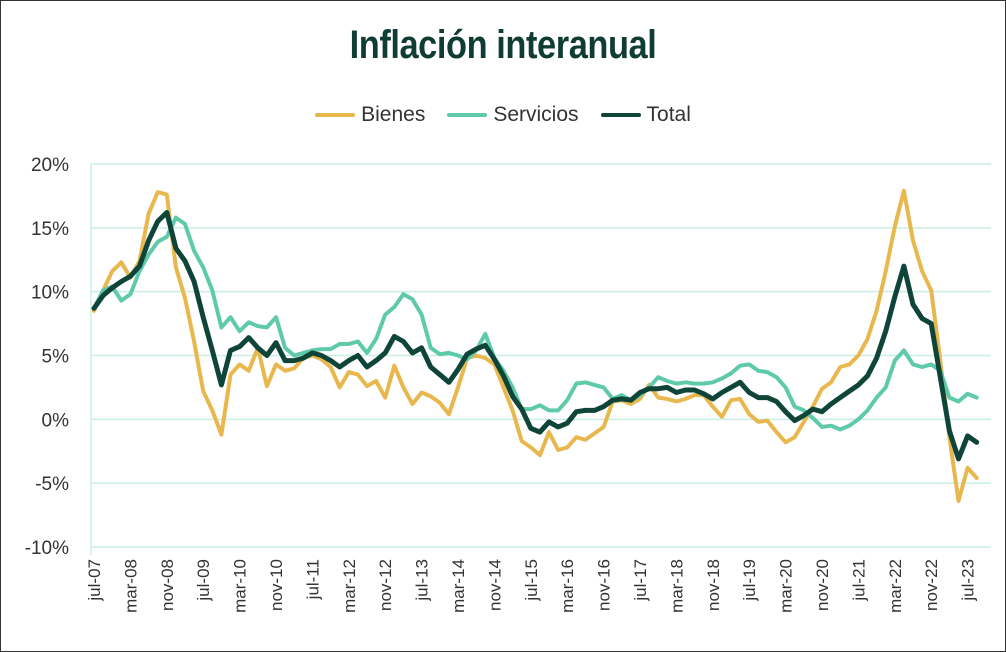  Describe the element at coordinates (50, 165) in the screenshot. I see `y-tick-label: 20%` at that location.